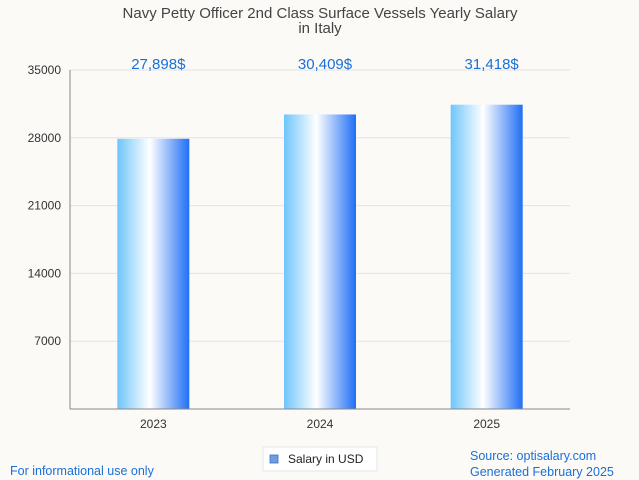  I want to click on data-label: 27,898$, so click(158, 64).